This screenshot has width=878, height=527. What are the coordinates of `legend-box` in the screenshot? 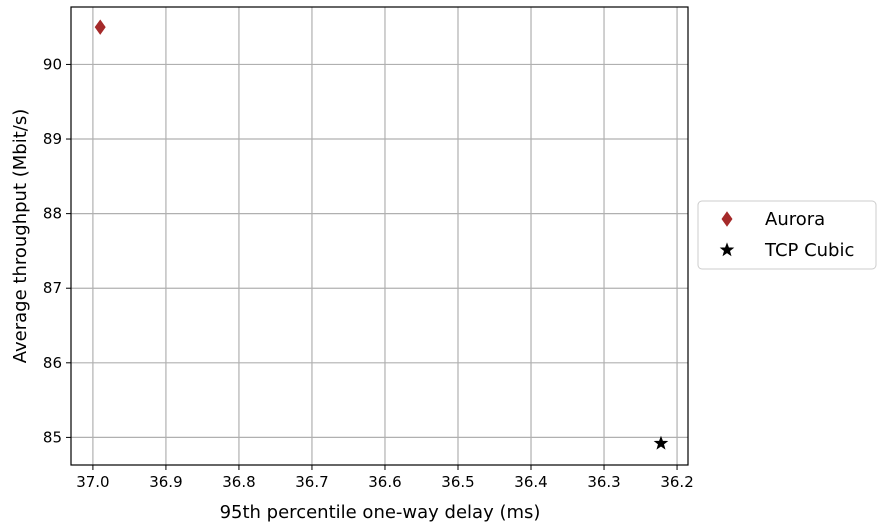 It's located at (787, 235).